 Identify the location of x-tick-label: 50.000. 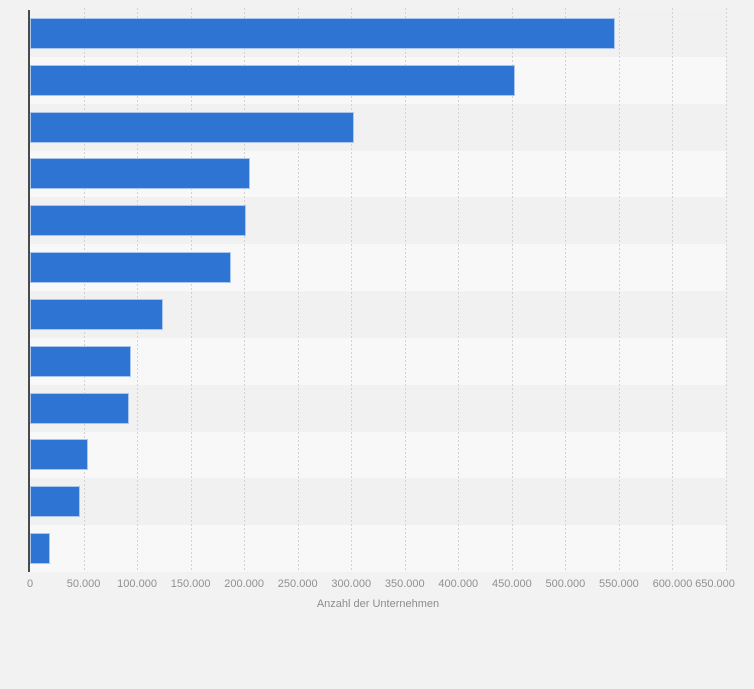
(83, 584).